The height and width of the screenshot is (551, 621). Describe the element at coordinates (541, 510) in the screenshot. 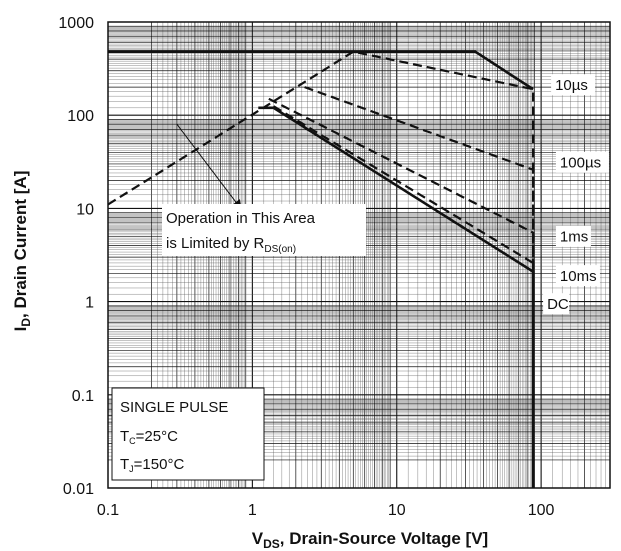

I see `x-tick-label: 100` at that location.